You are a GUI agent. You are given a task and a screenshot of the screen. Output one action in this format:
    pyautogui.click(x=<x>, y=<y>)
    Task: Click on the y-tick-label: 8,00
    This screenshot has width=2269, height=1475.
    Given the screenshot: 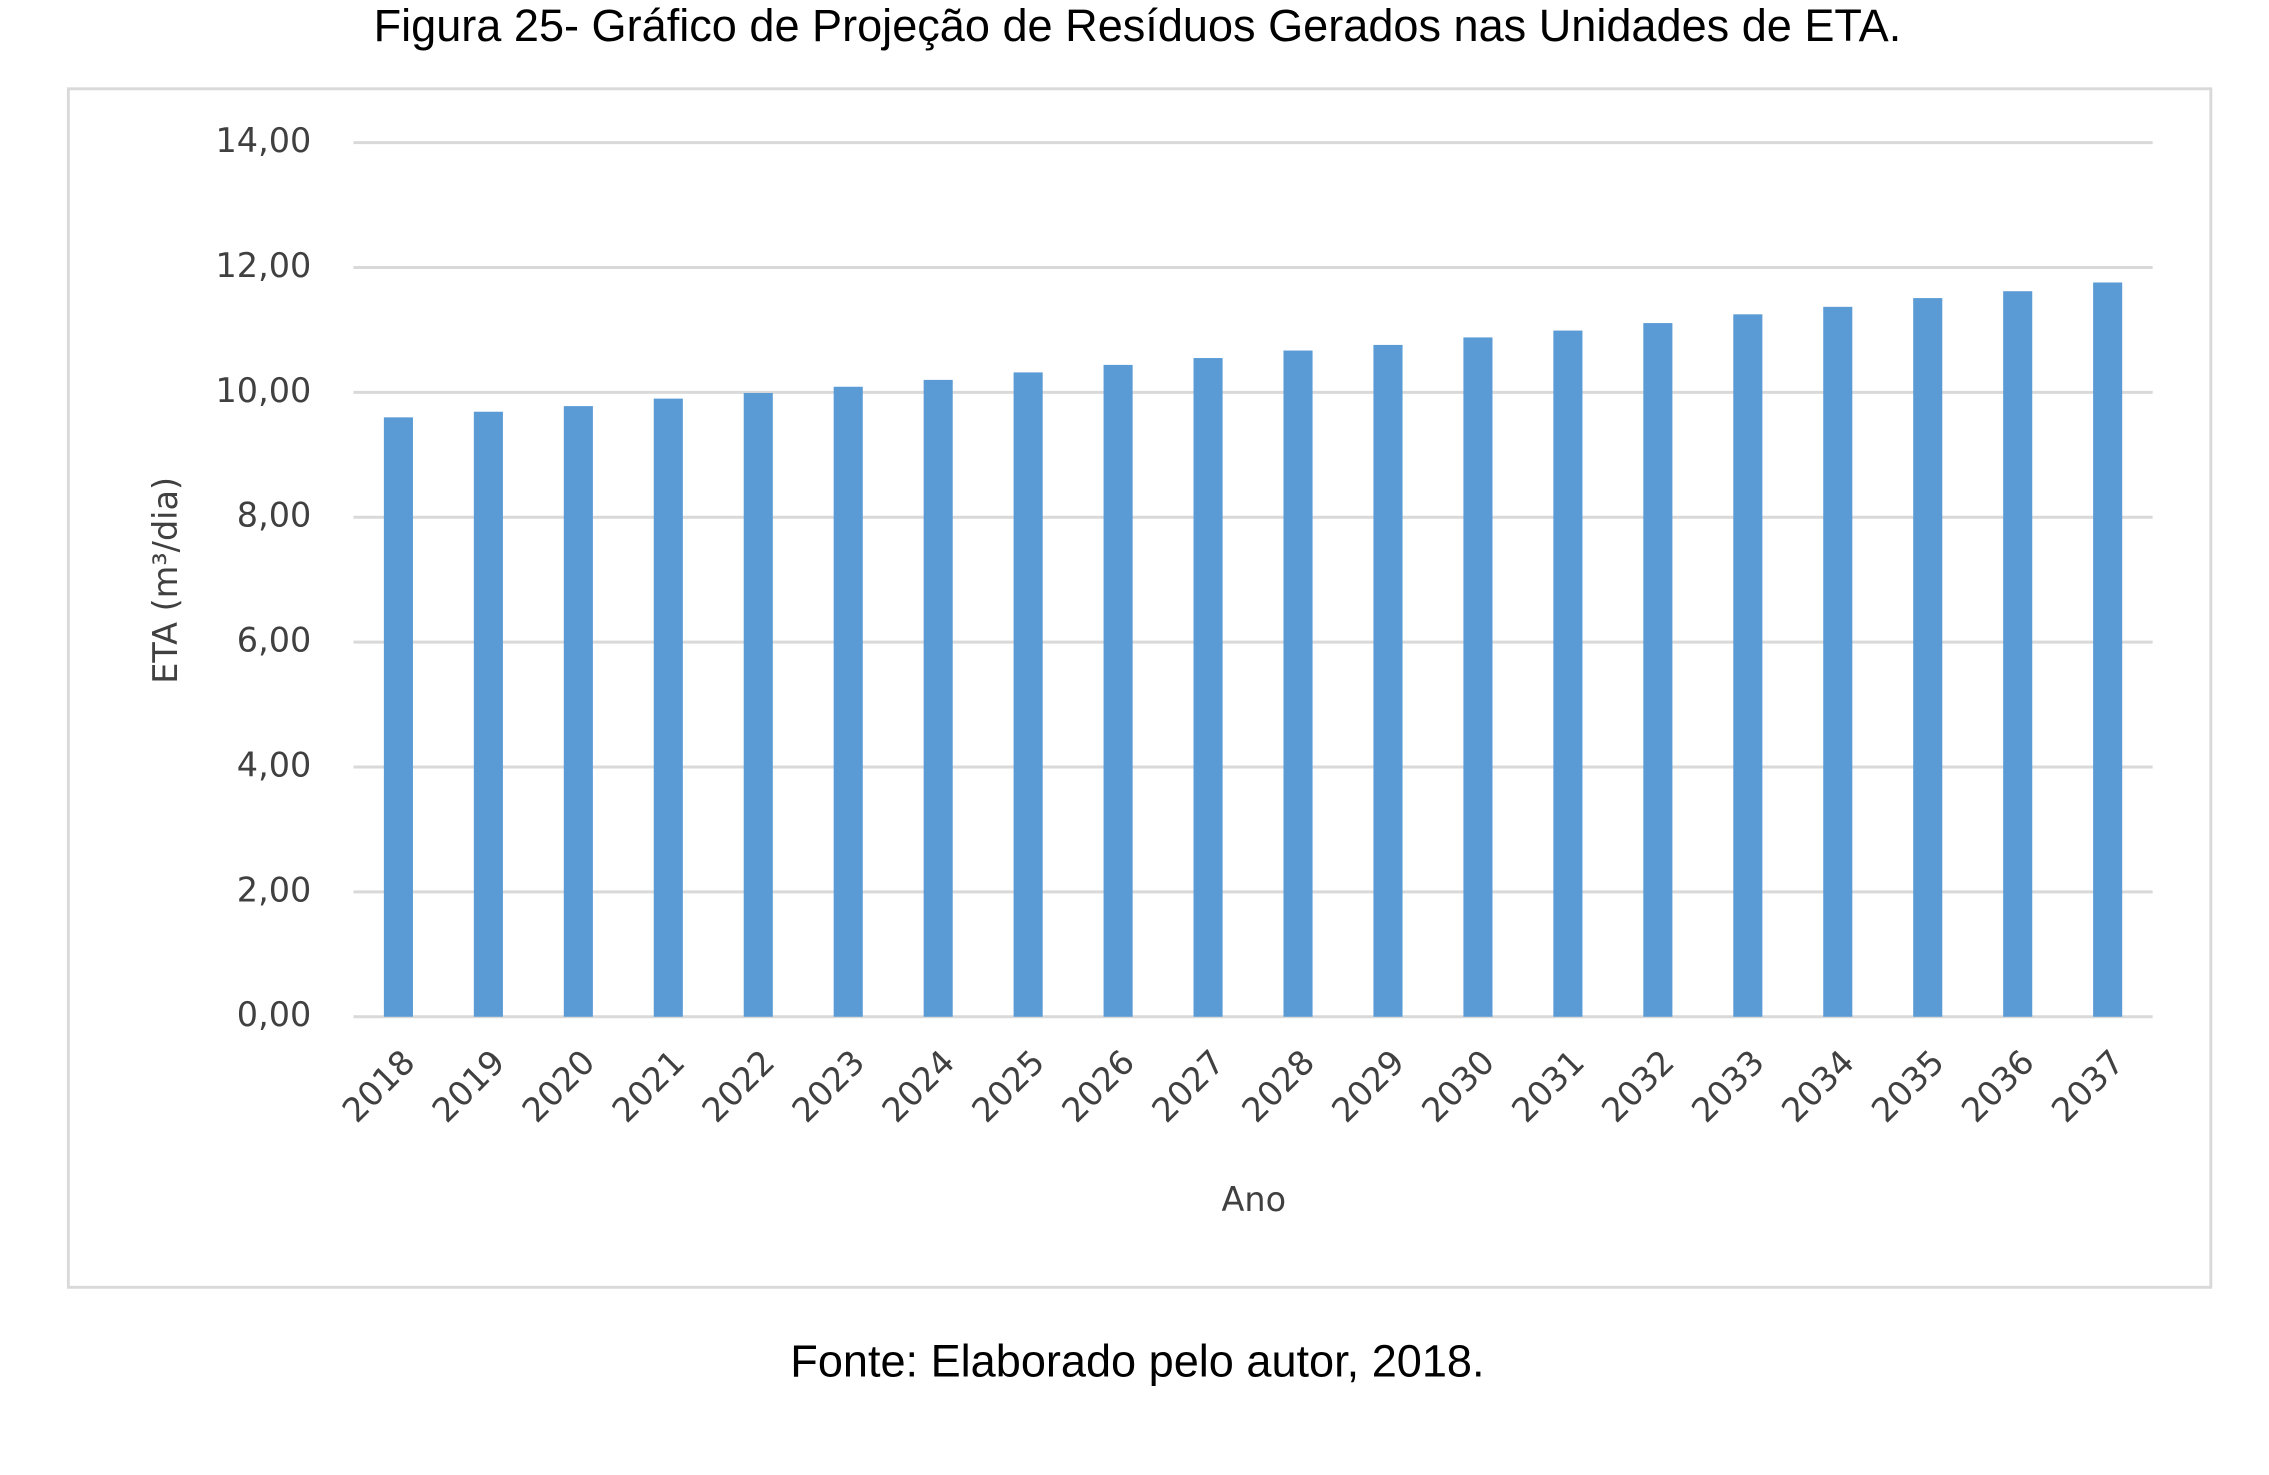 What is the action you would take?
    pyautogui.click(x=274, y=515)
    